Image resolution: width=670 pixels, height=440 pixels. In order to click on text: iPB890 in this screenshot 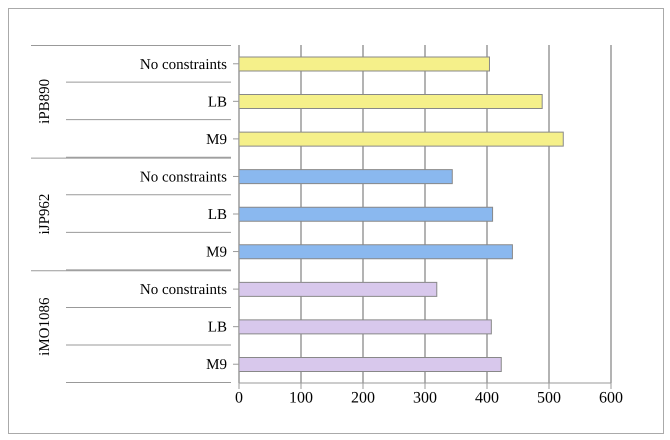, I will do `click(45, 101)`.